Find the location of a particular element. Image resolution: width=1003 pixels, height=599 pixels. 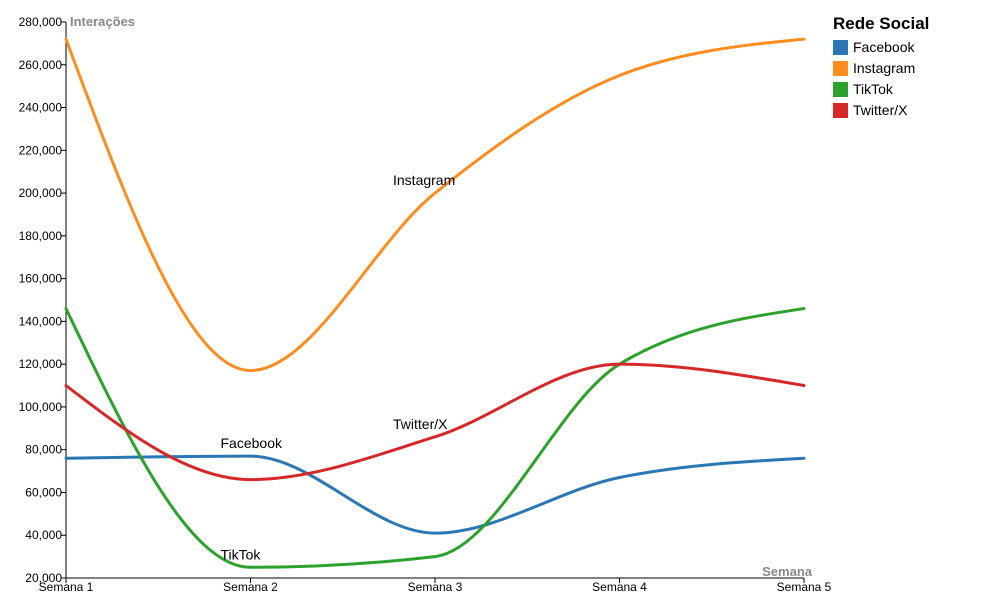

y-tick-label: 280,000 is located at coordinates (41, 22).